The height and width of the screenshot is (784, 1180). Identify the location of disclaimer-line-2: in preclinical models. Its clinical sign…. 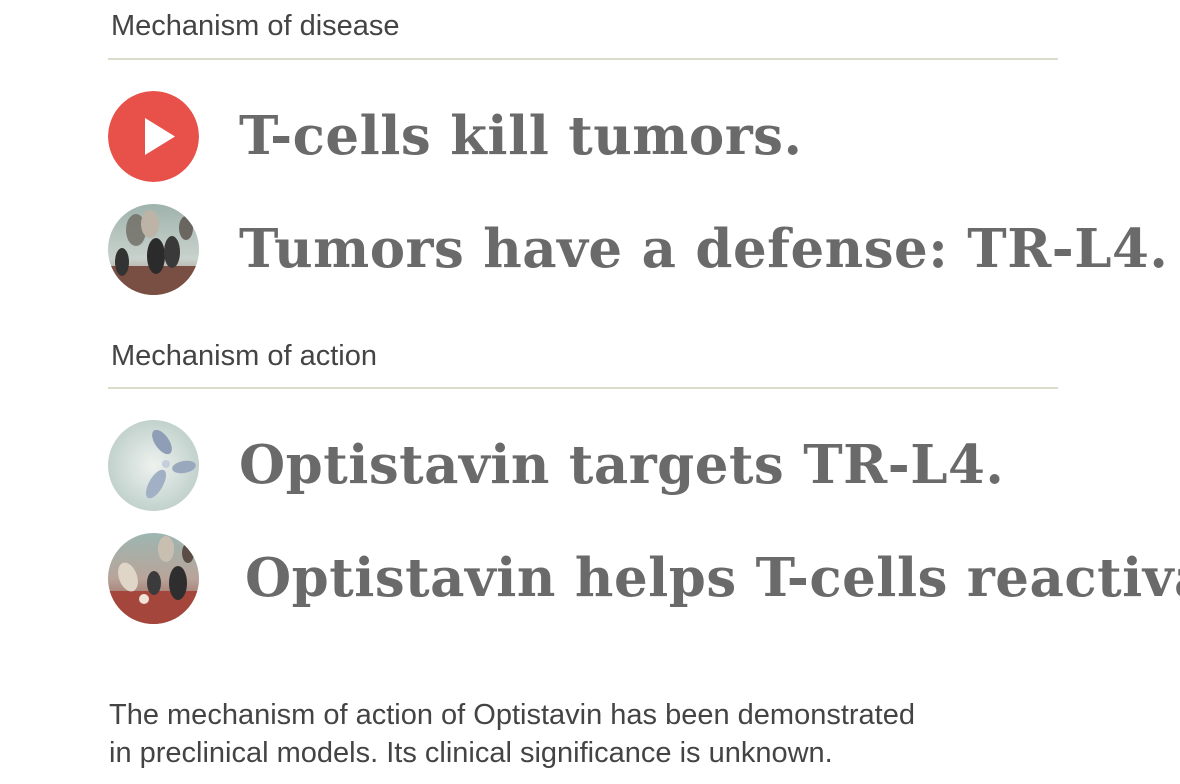
(471, 753).